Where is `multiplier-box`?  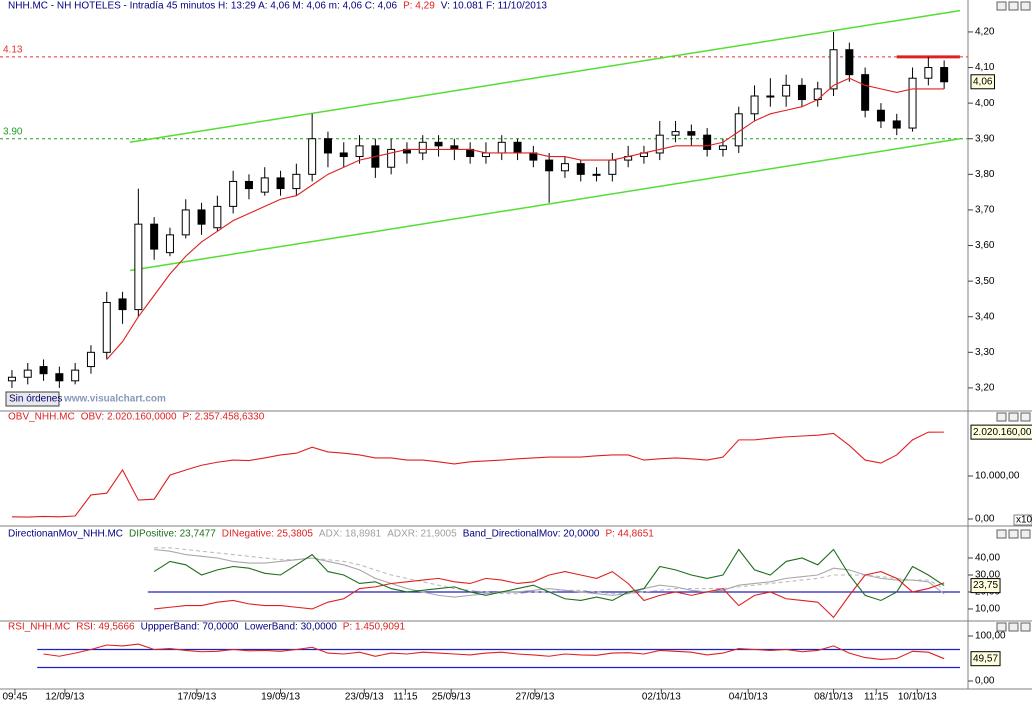
multiplier-box is located at coordinates (1022, 520).